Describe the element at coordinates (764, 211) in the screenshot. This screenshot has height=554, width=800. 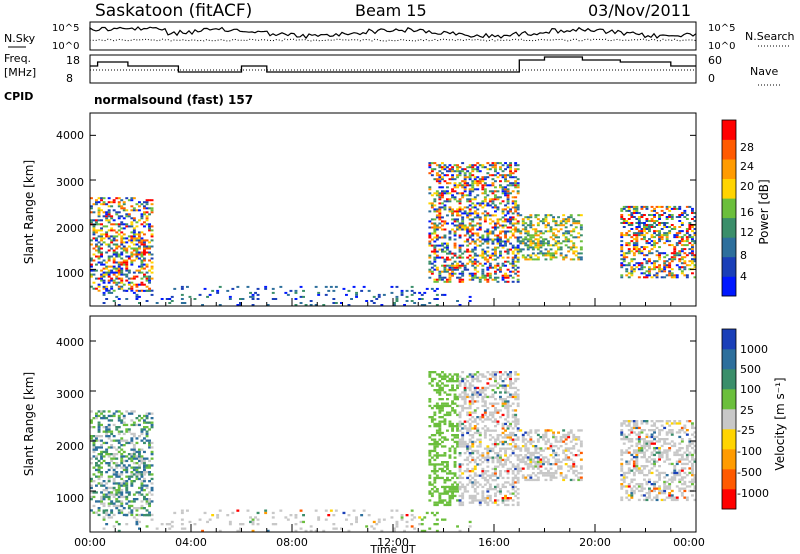
I see `power-cbar-label: Power [dB]` at that location.